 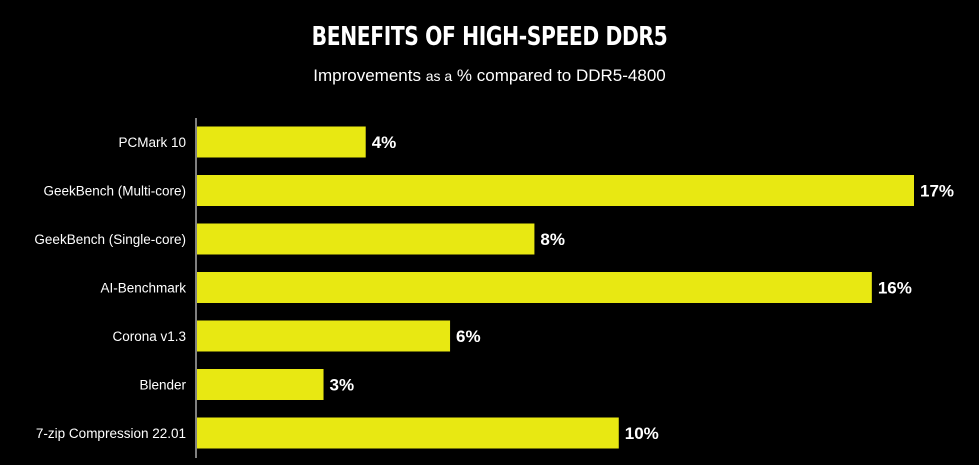 I want to click on subtitle-part-1: Improvements, so click(x=367, y=75).